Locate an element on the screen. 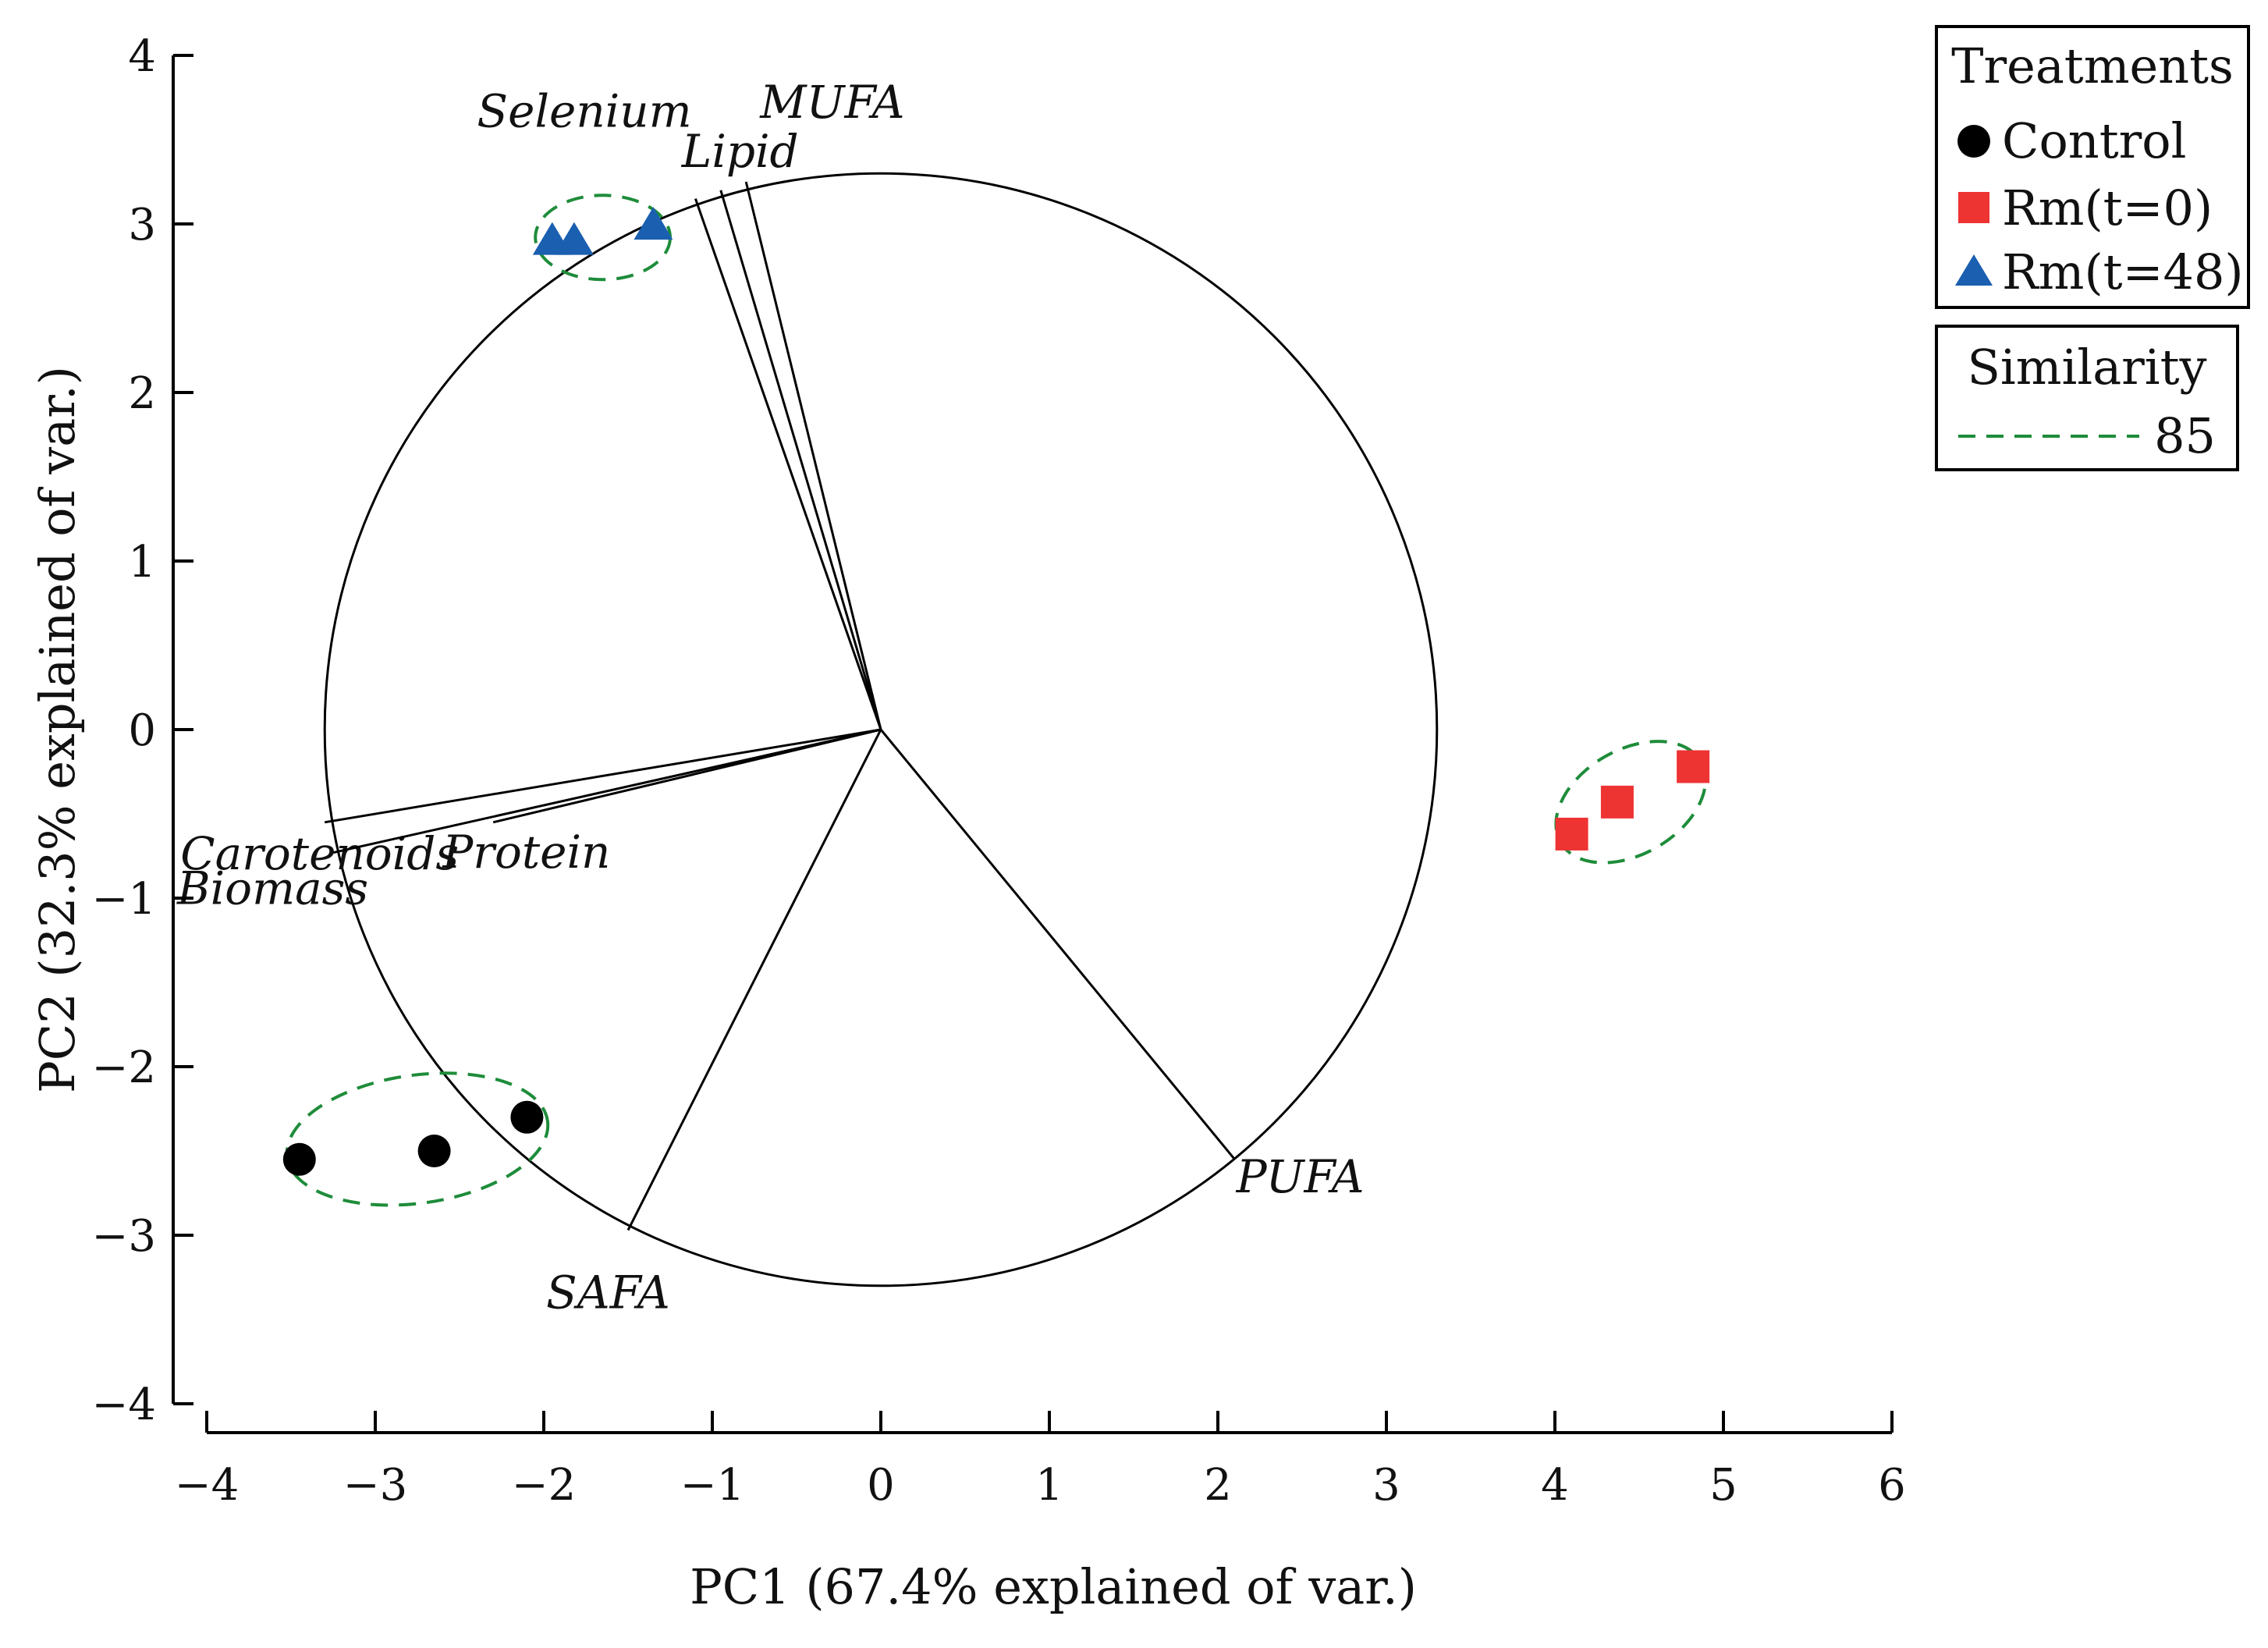 The image size is (2268, 1648). loading-label-mufa: MUFA is located at coordinates (832, 102).